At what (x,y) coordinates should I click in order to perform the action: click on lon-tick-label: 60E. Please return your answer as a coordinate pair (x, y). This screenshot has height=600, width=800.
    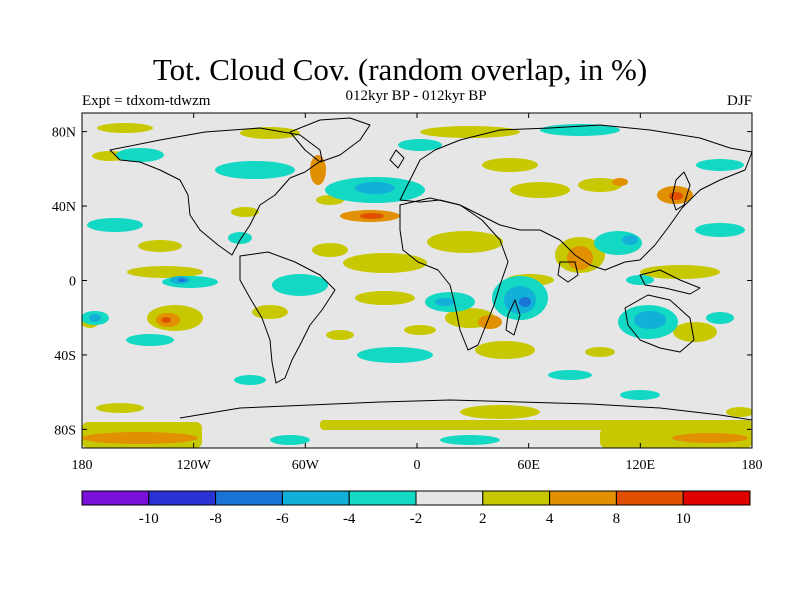
    Looking at the image, I should click on (528, 465).